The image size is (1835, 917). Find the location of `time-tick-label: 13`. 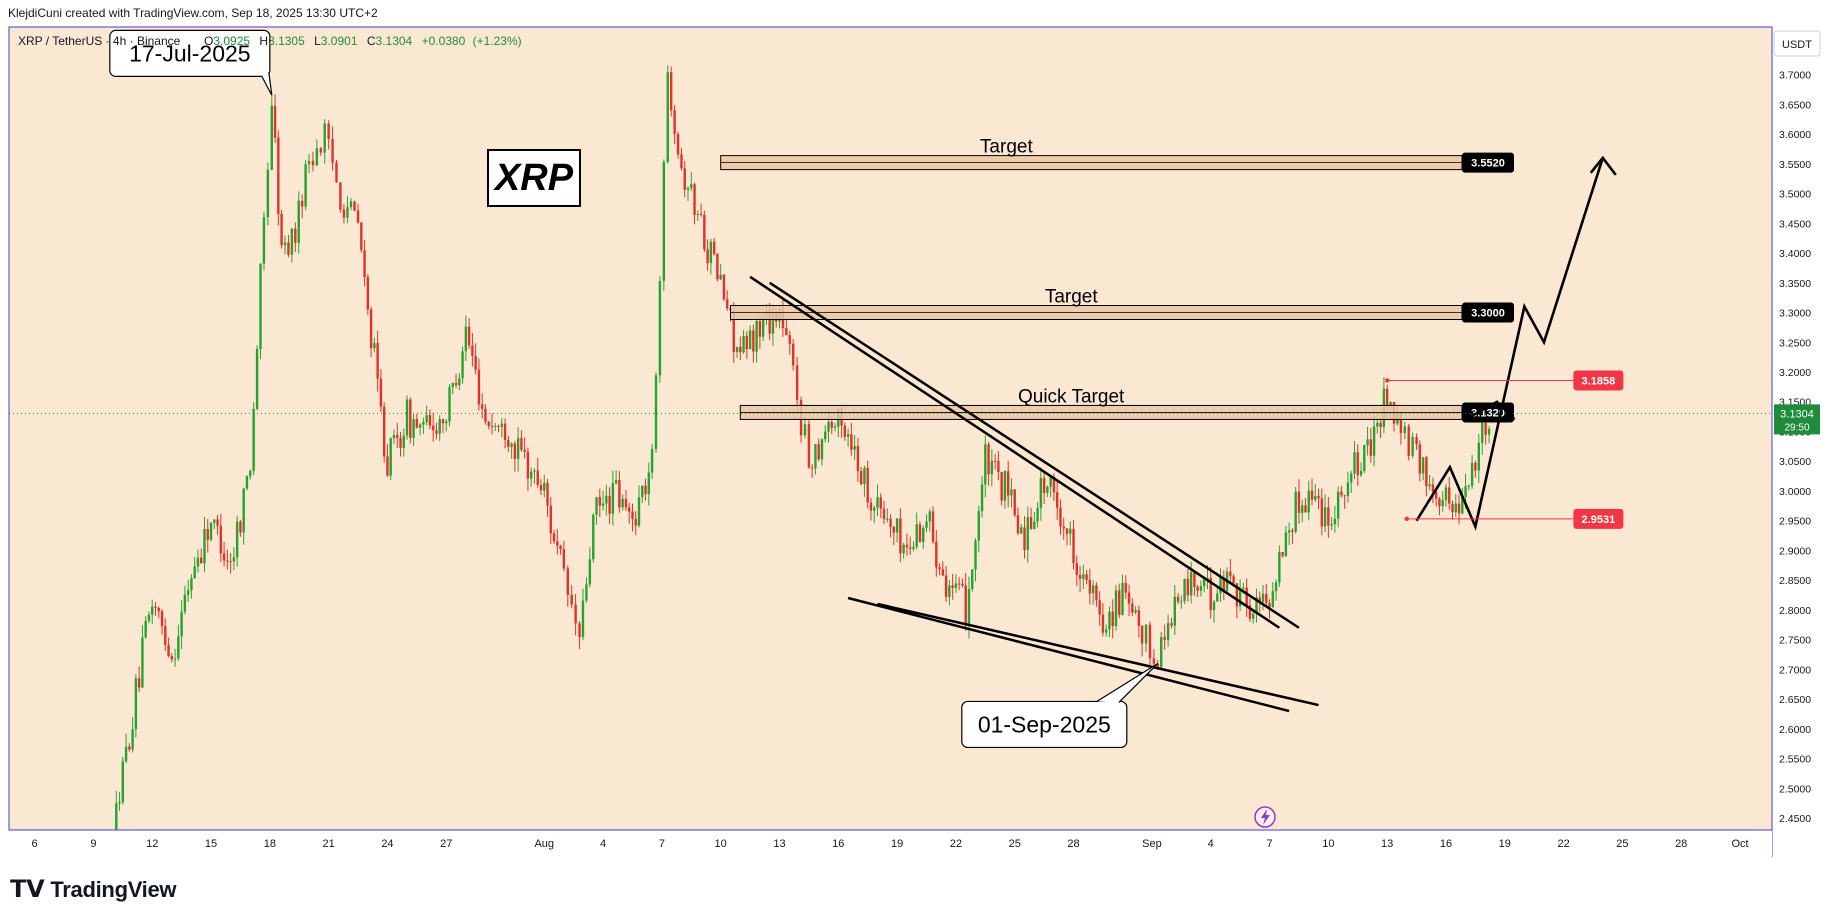

time-tick-label: 13 is located at coordinates (1387, 844).